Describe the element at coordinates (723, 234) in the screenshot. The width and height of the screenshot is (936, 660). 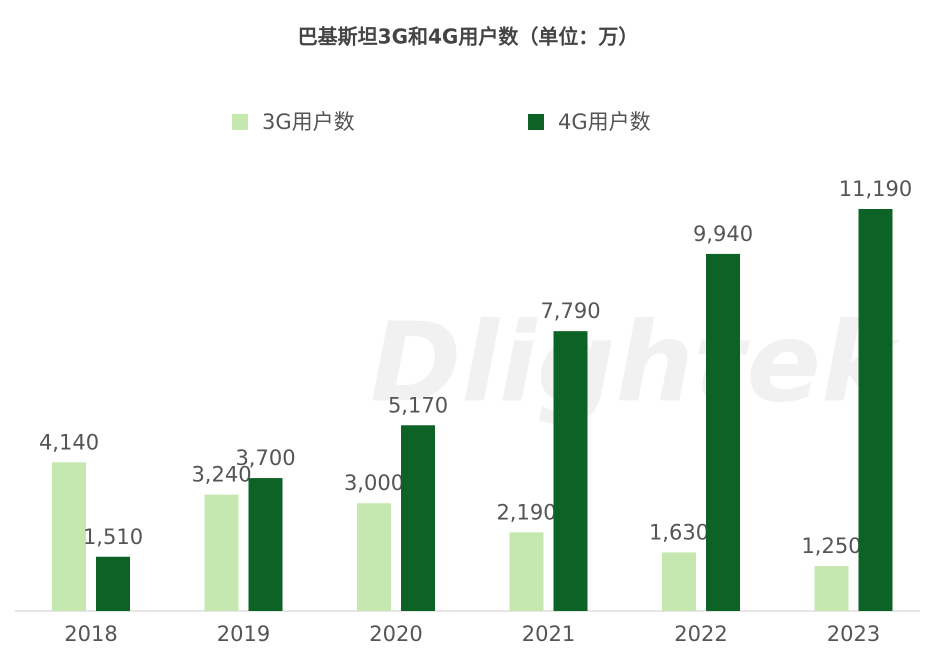
I see `value-label: 9,940` at that location.